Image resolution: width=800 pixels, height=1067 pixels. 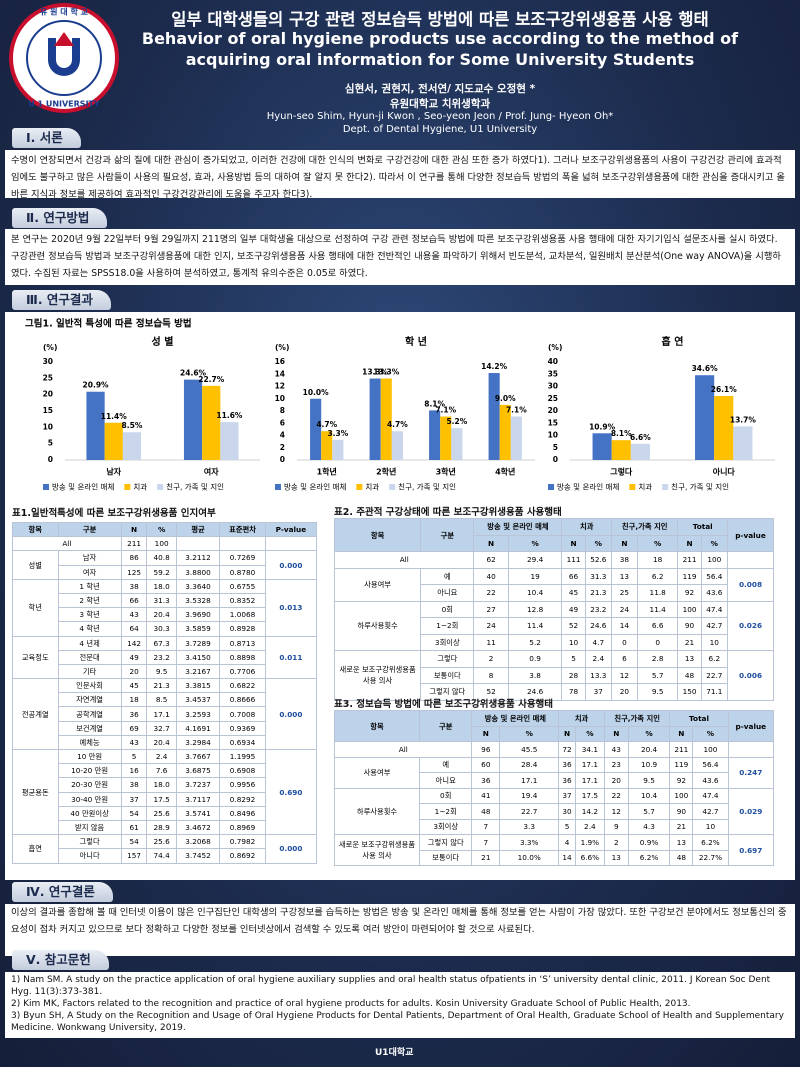 What do you see at coordinates (161, 643) in the screenshot?
I see `table-cell: 67.3` at bounding box center [161, 643].